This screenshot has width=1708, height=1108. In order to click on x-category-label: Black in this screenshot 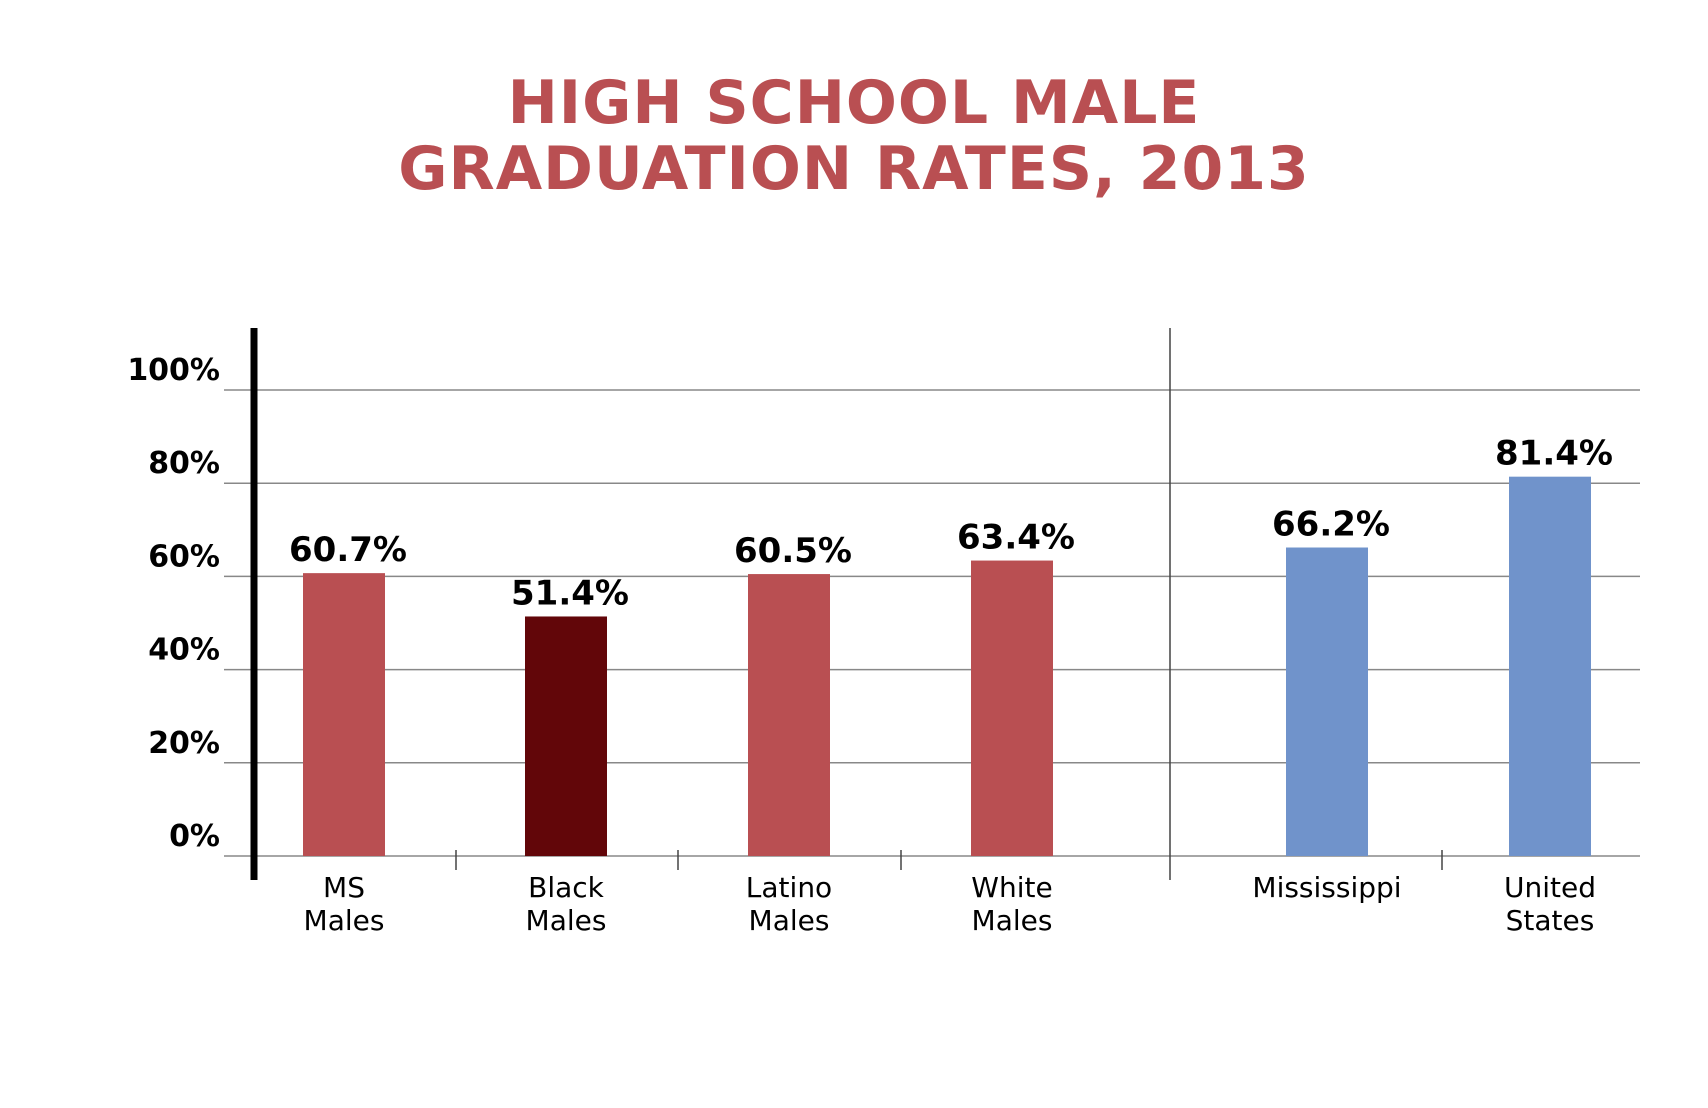, I will do `click(566, 887)`.